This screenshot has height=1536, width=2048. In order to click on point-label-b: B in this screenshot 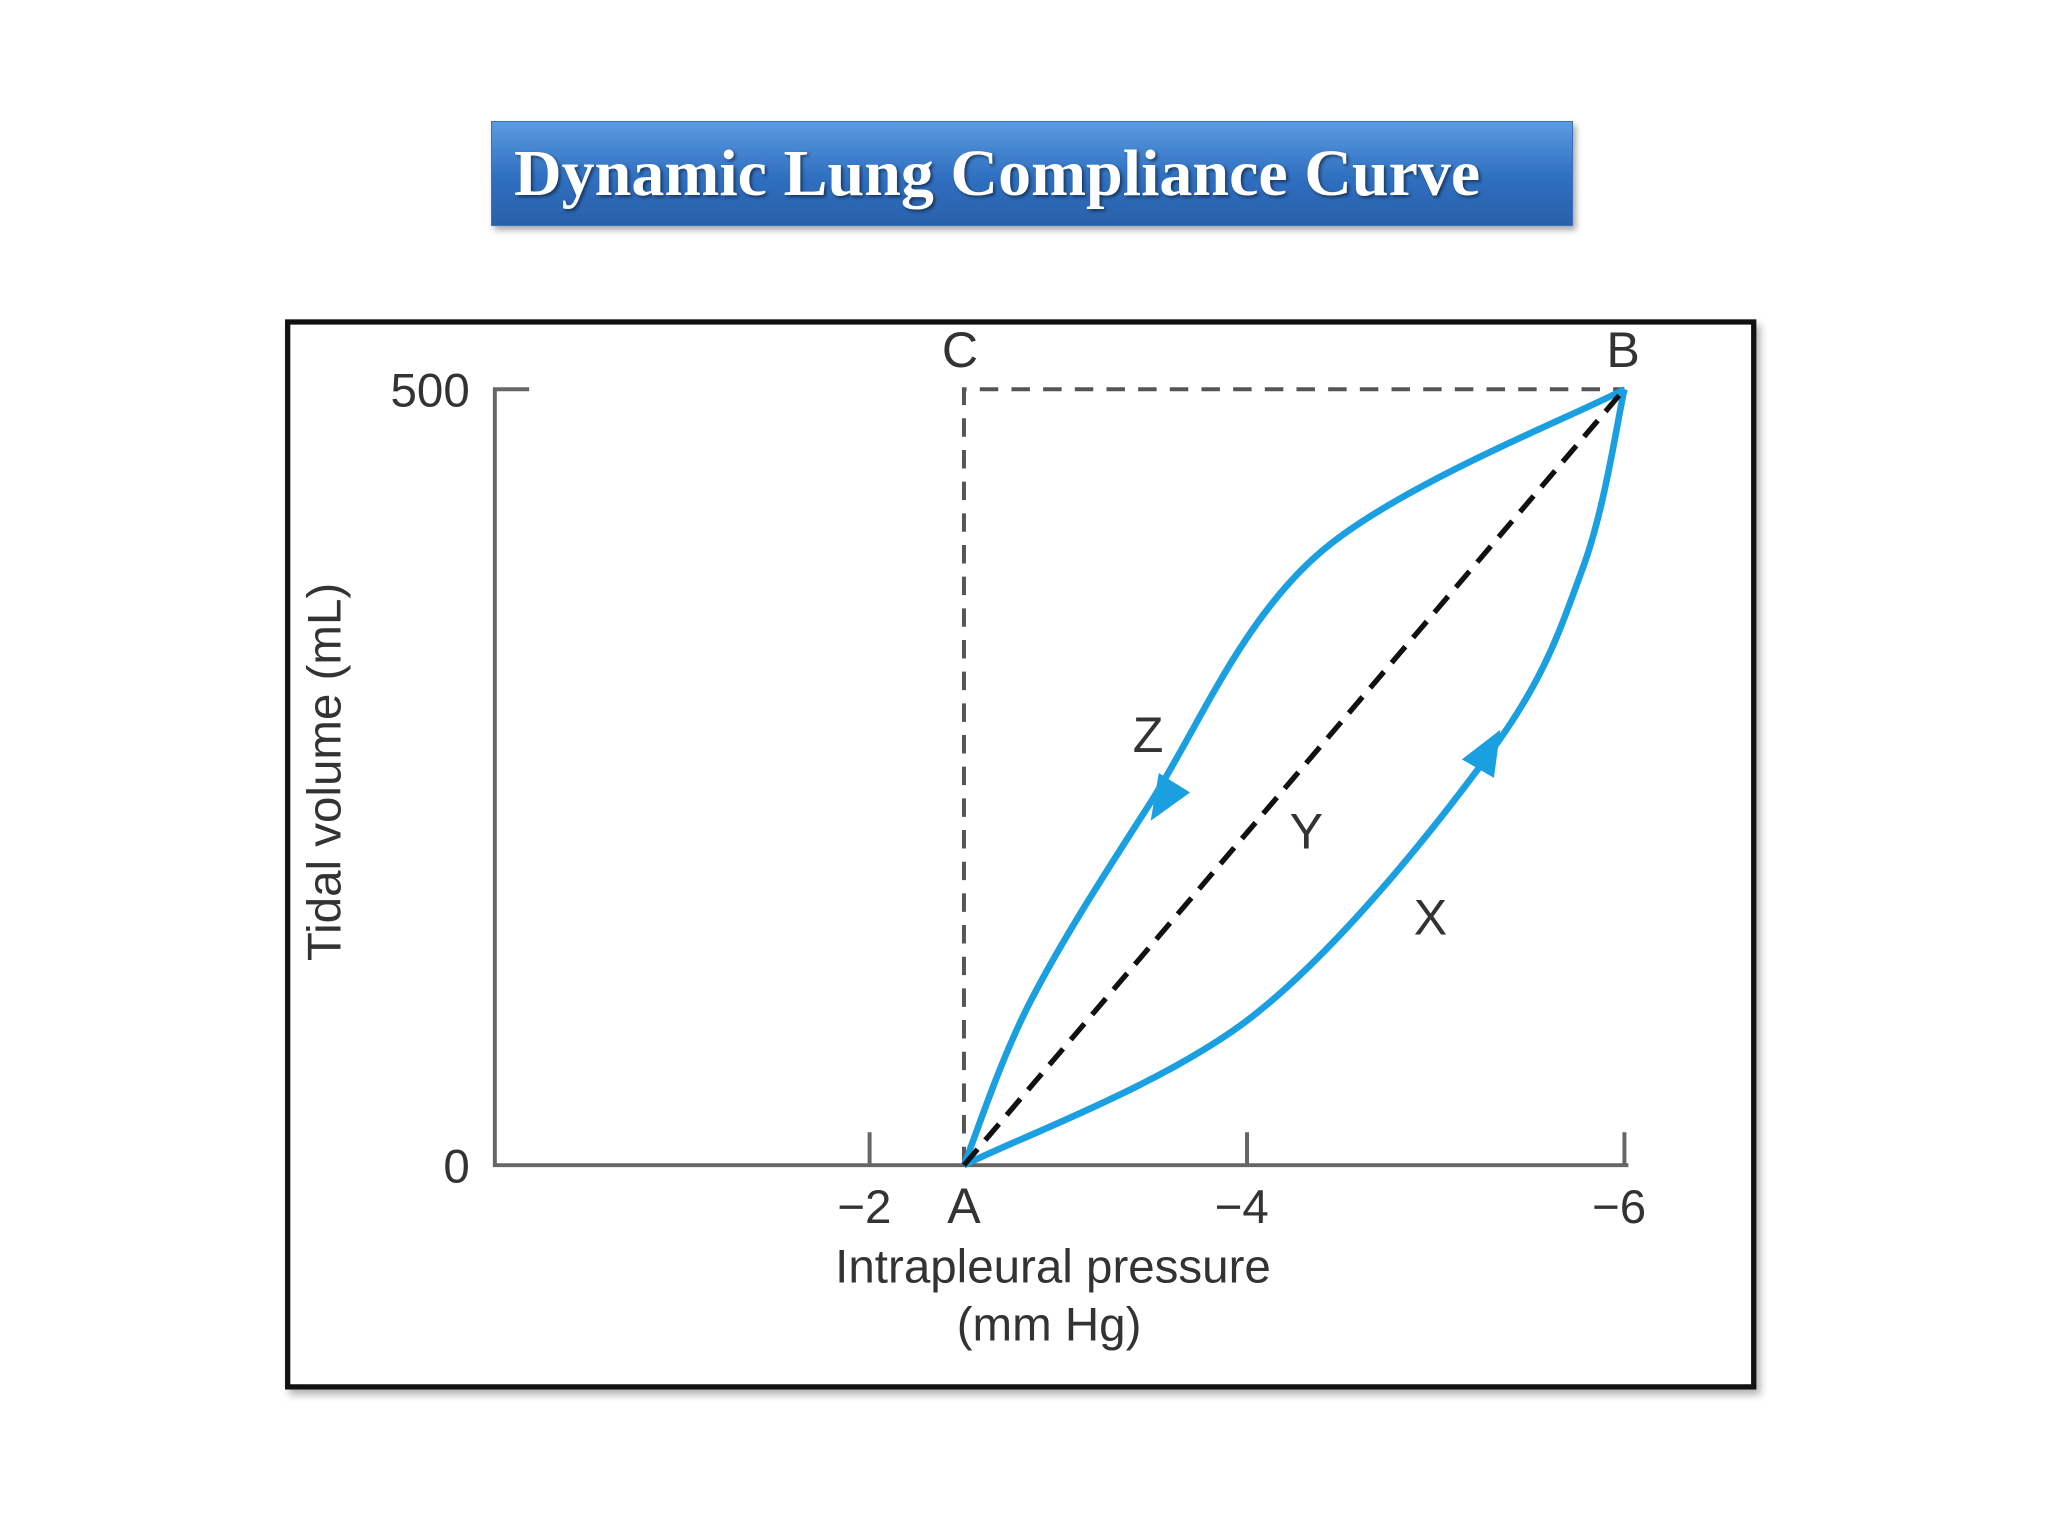, I will do `click(1622, 350)`.